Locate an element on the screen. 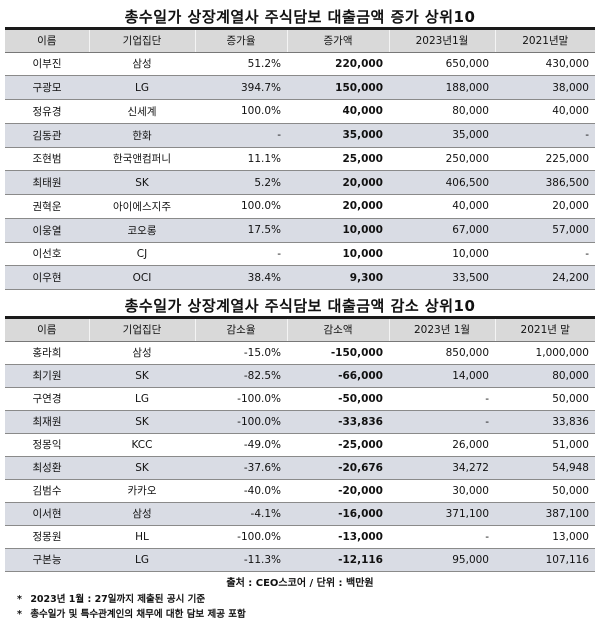  cell-2021: 54,948 is located at coordinates (545, 468).